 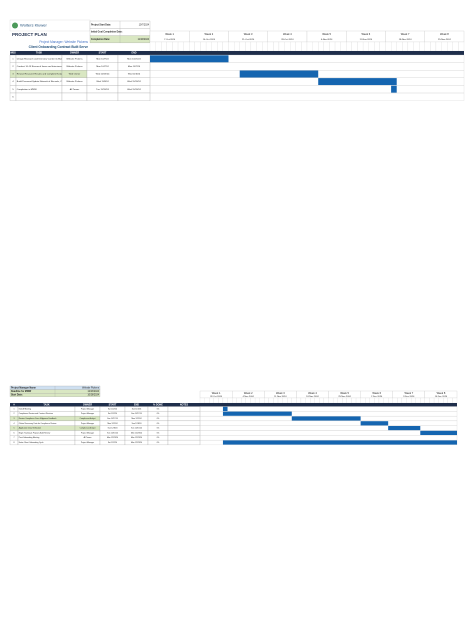 I want to click on week-date: 25-Nov-2024, so click(x=444, y=40).